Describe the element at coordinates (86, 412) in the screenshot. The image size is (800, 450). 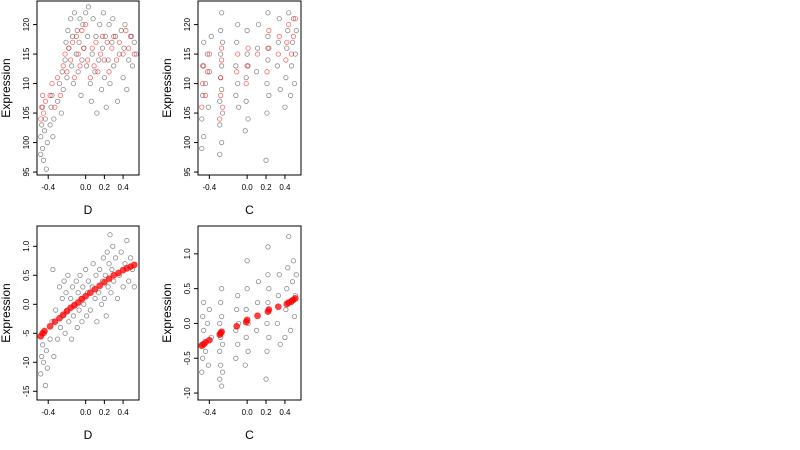
I see `x-tick-label: 0.0` at that location.